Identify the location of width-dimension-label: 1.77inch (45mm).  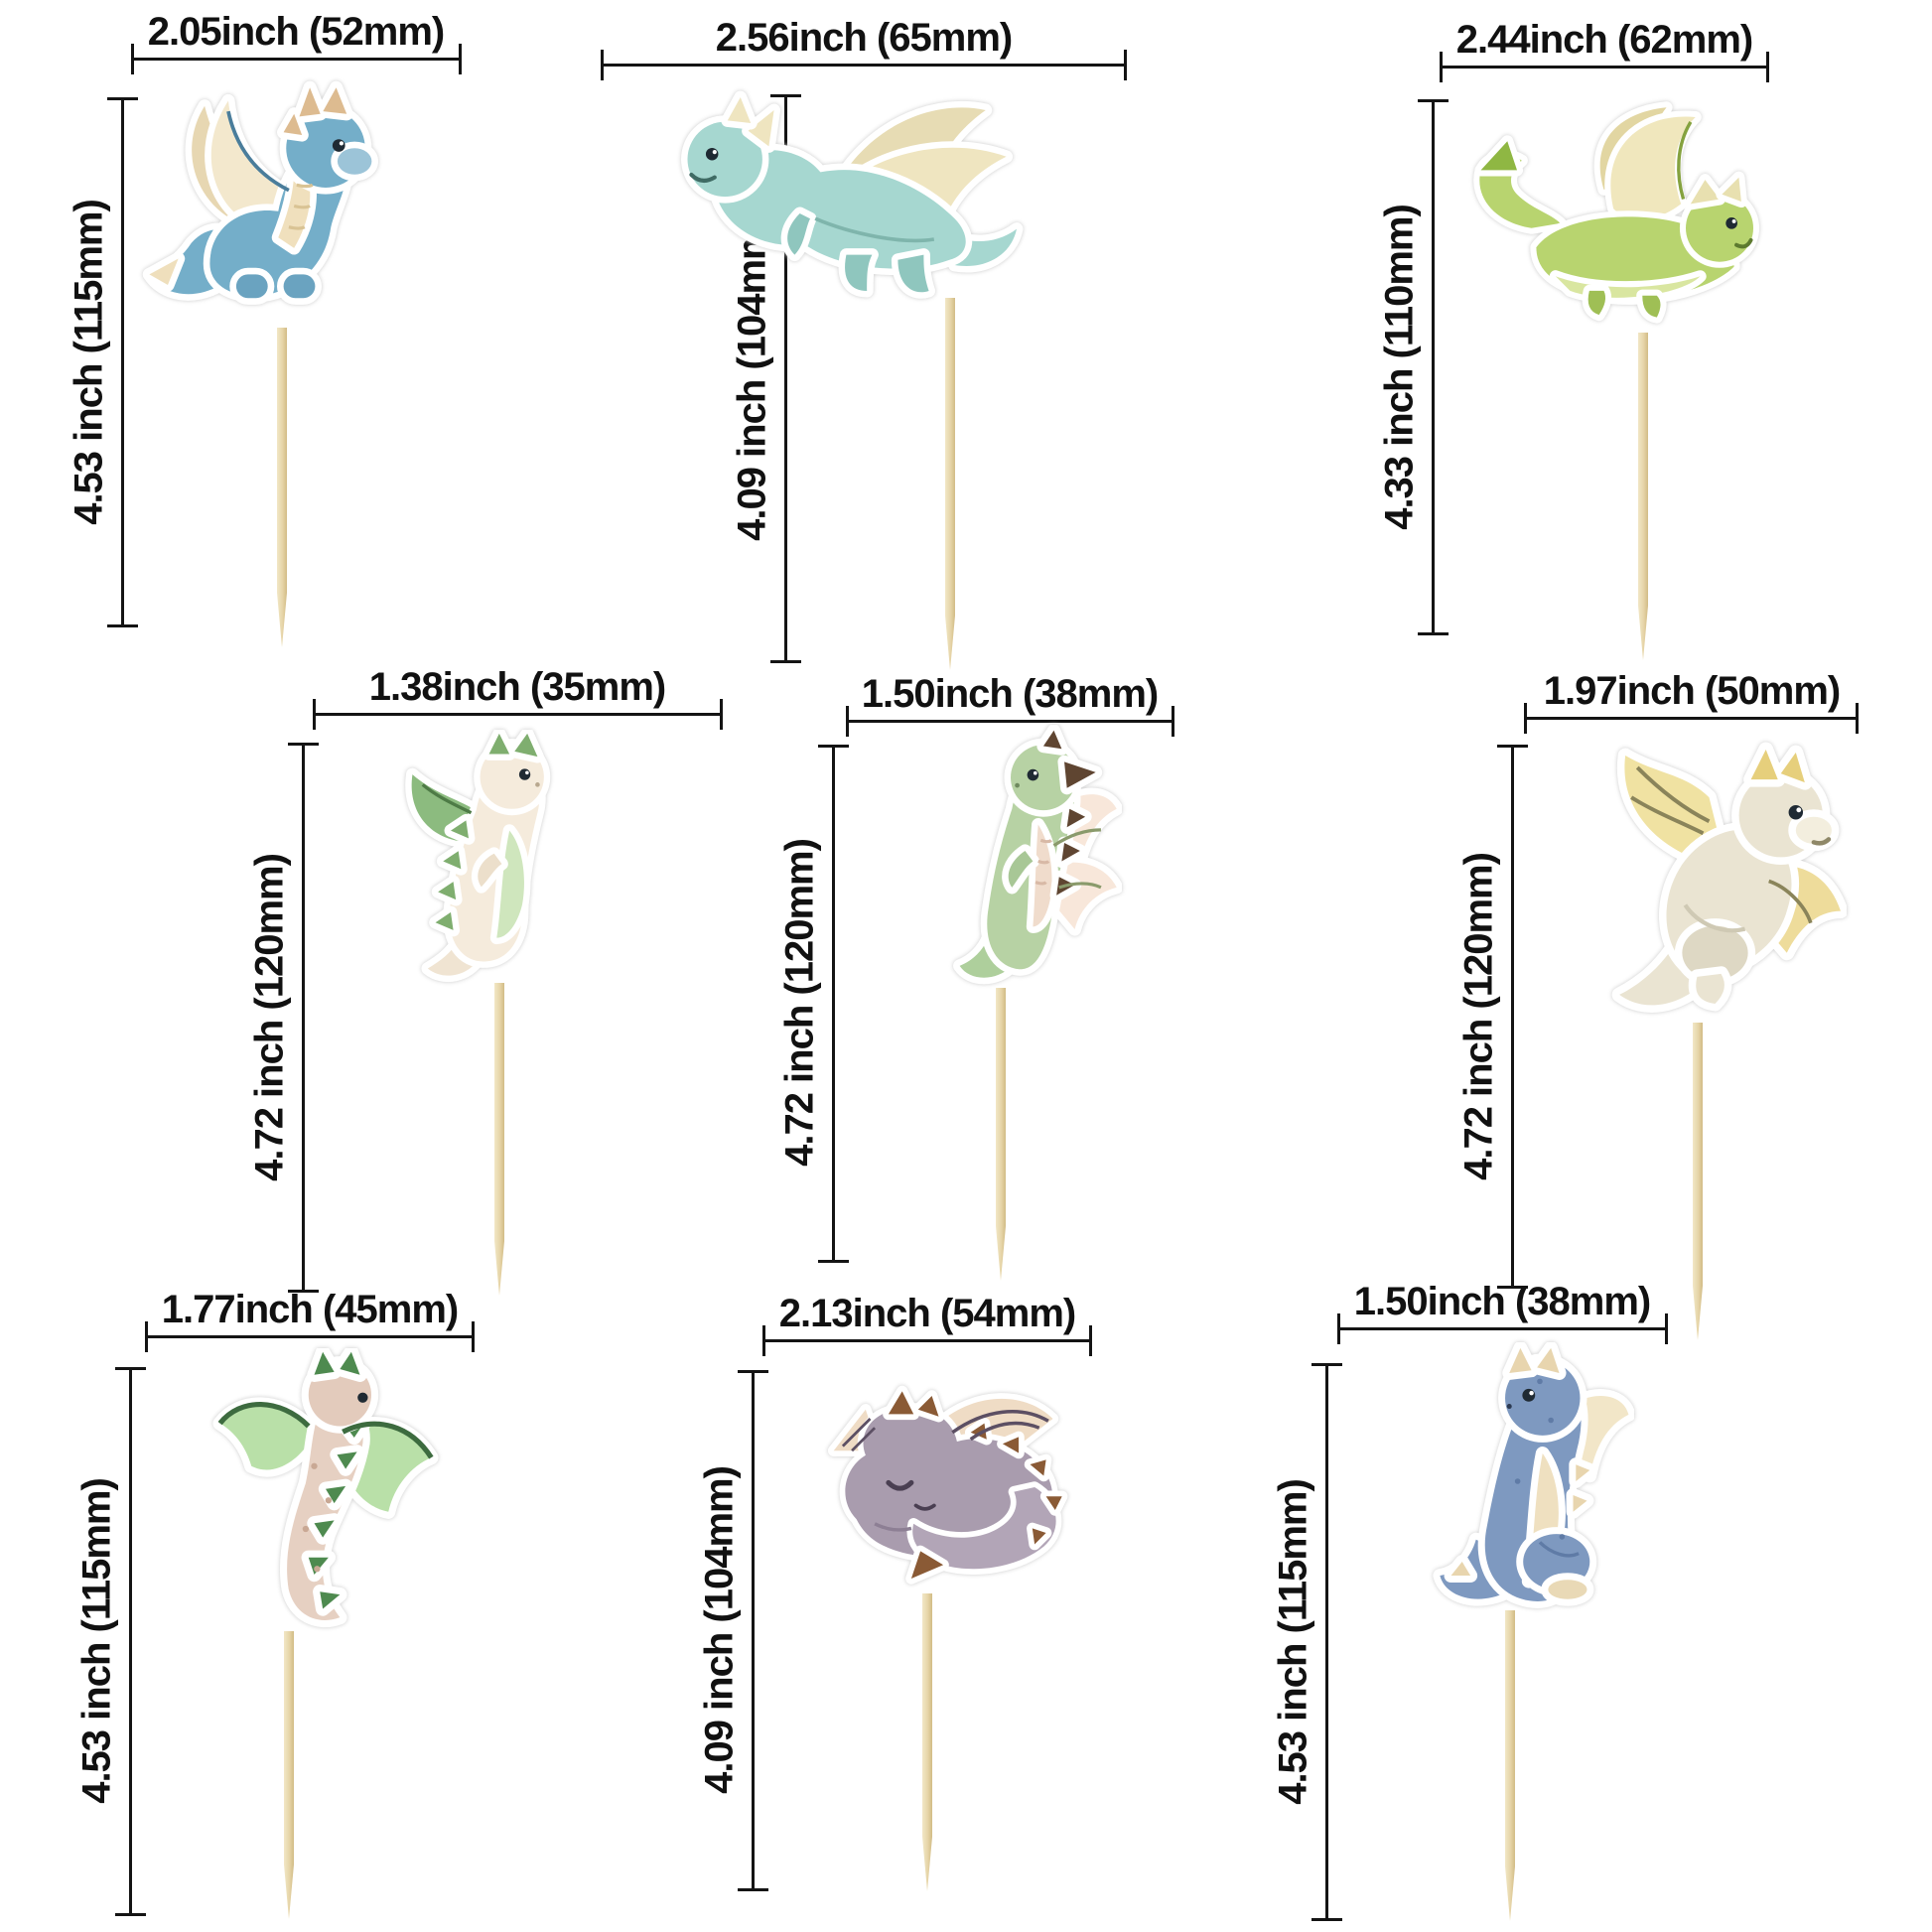
(310, 1310).